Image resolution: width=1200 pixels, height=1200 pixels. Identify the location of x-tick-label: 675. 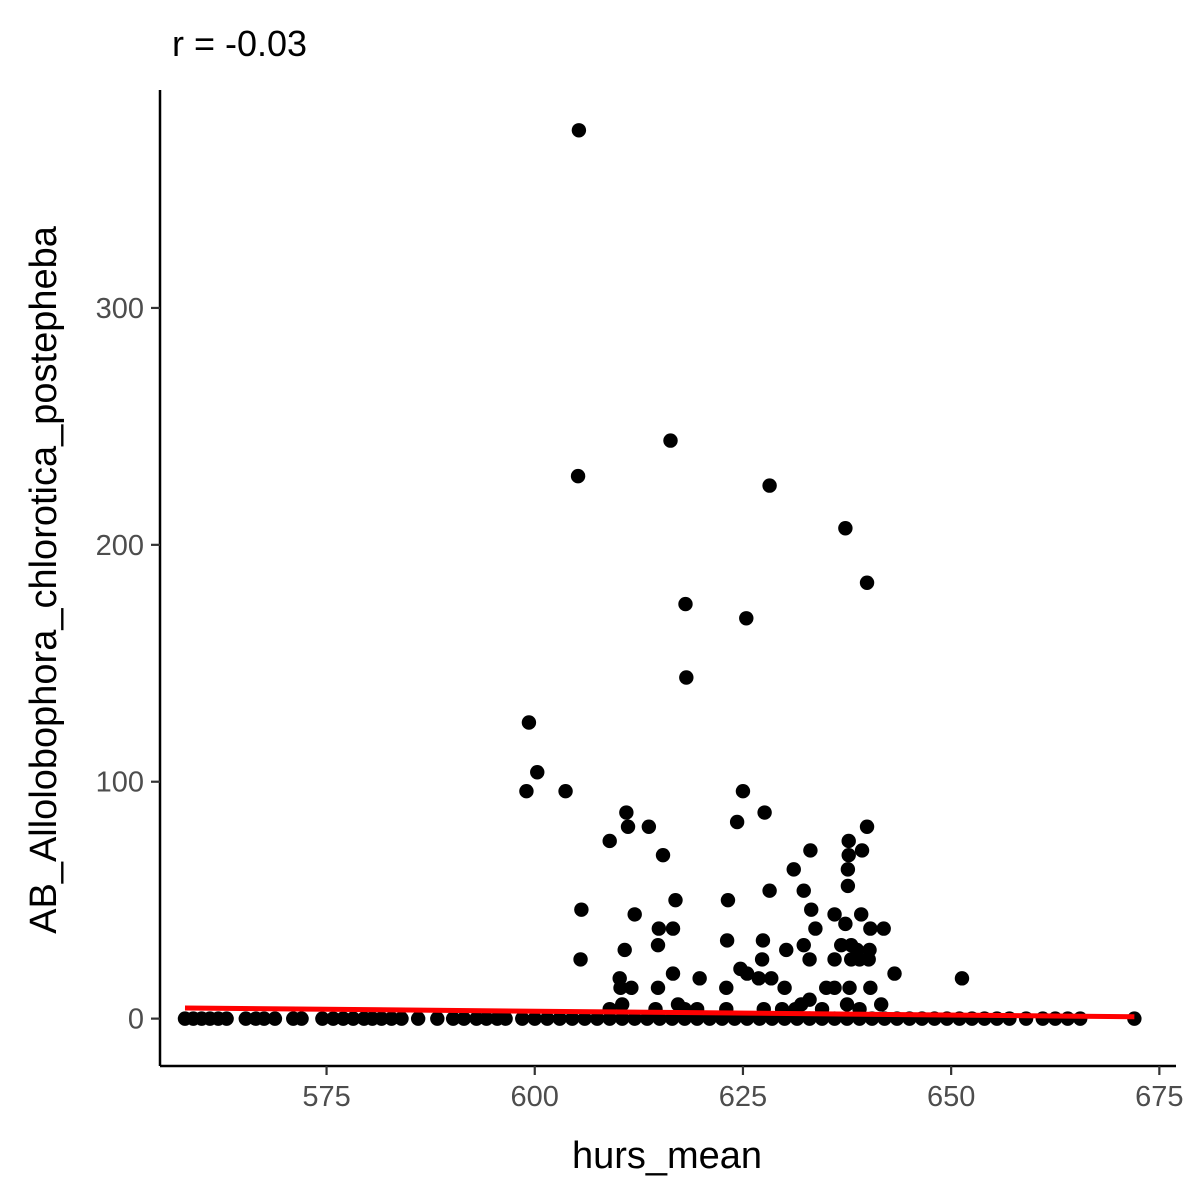
(1159, 1097).